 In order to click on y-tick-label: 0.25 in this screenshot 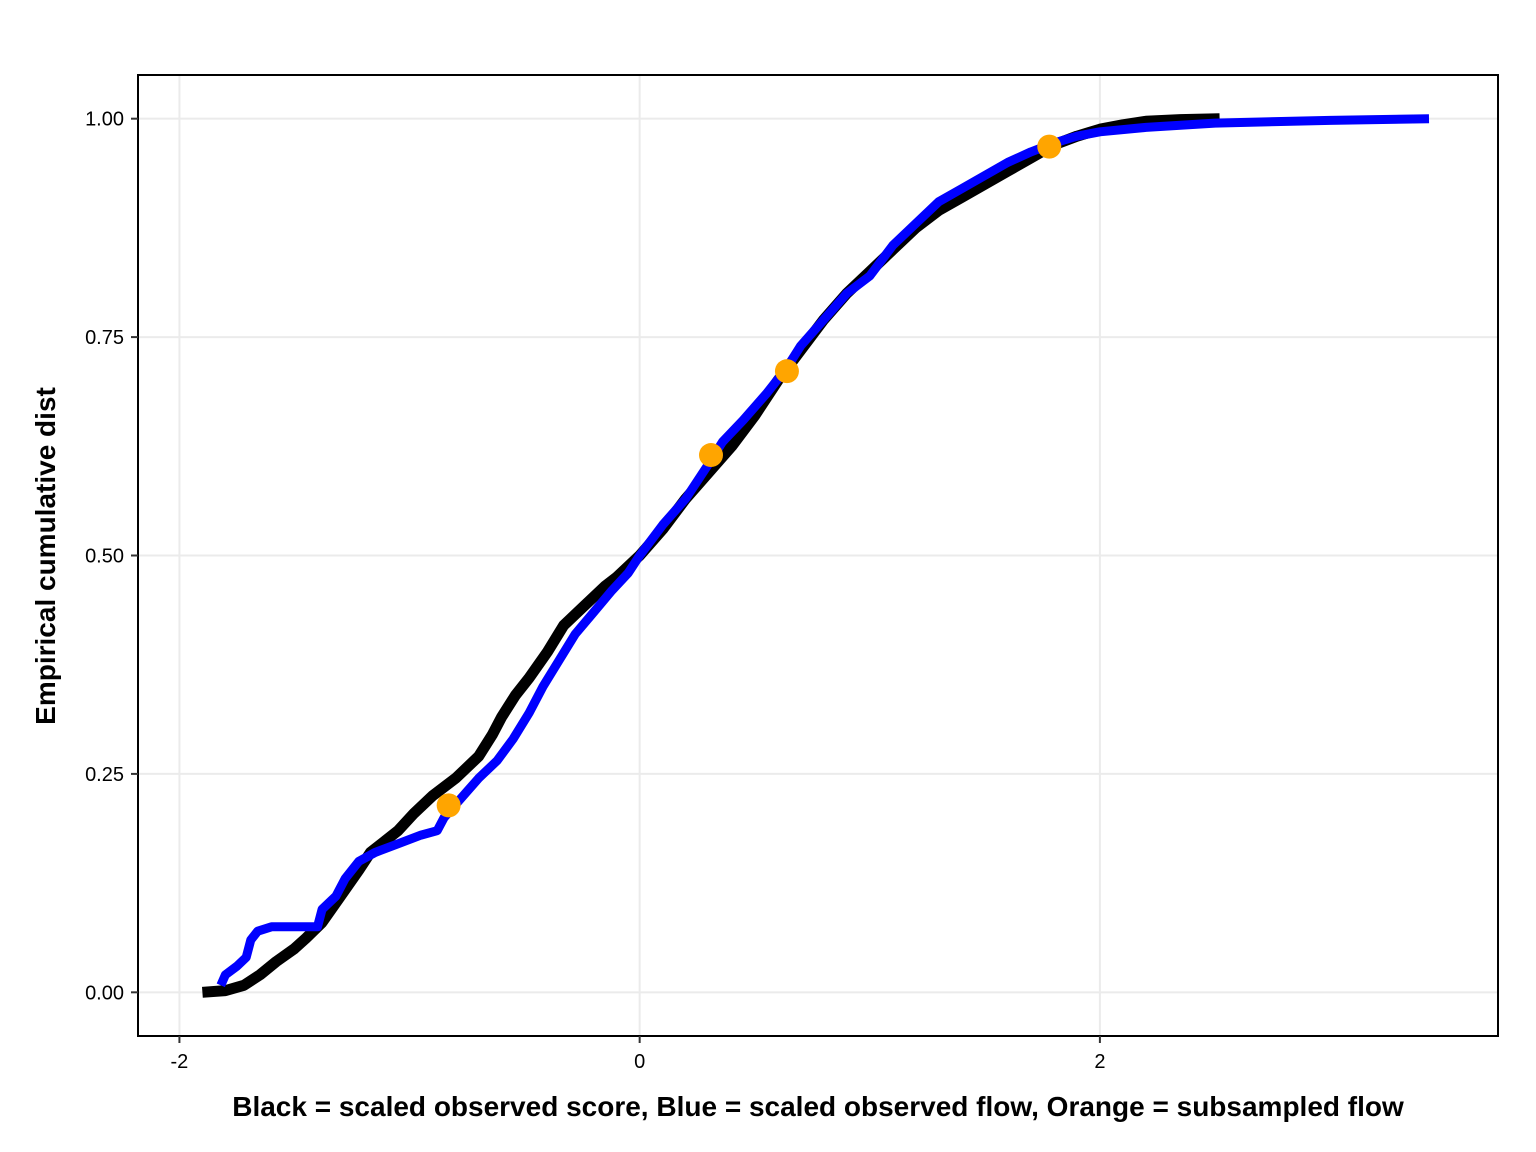, I will do `click(104, 775)`.